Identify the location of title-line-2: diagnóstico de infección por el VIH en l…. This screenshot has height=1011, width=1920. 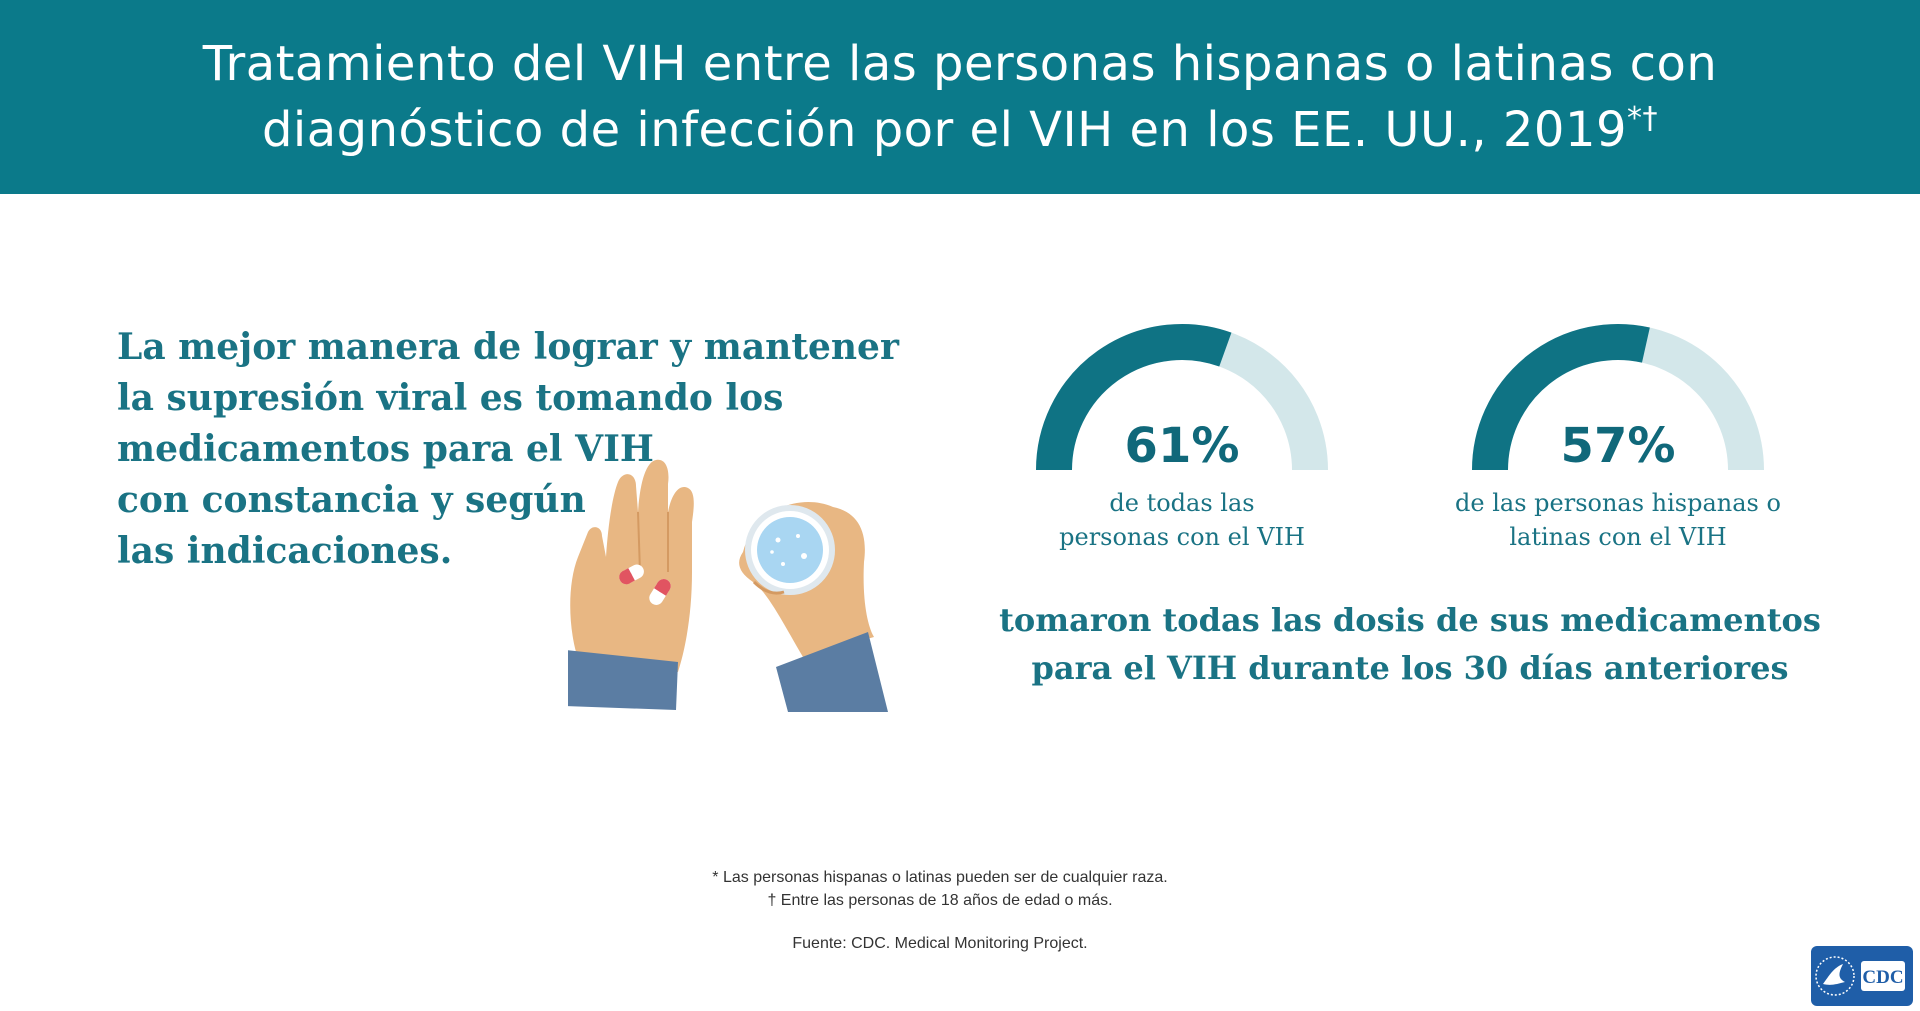
(960, 130).